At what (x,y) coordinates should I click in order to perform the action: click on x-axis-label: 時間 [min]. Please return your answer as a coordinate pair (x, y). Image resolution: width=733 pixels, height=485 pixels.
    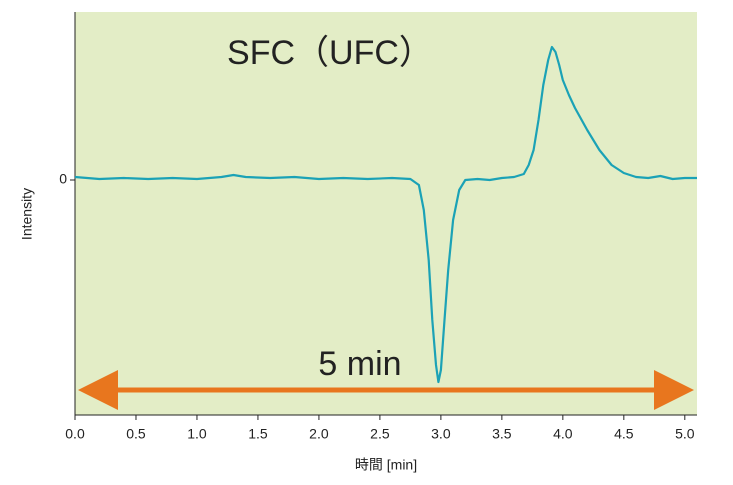
    Looking at the image, I should click on (386, 465).